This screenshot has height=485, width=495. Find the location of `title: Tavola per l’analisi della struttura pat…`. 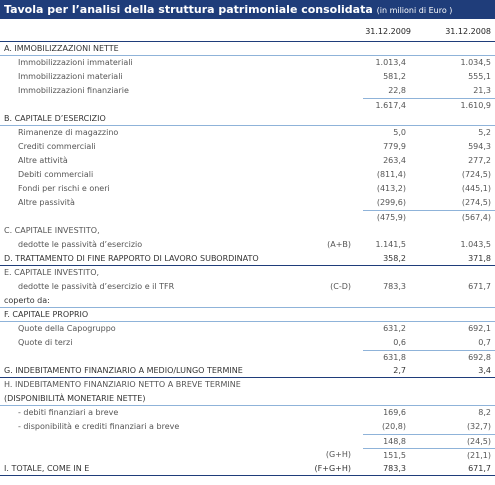

title: Tavola per l’analisi della struttura pat… is located at coordinates (188, 9).